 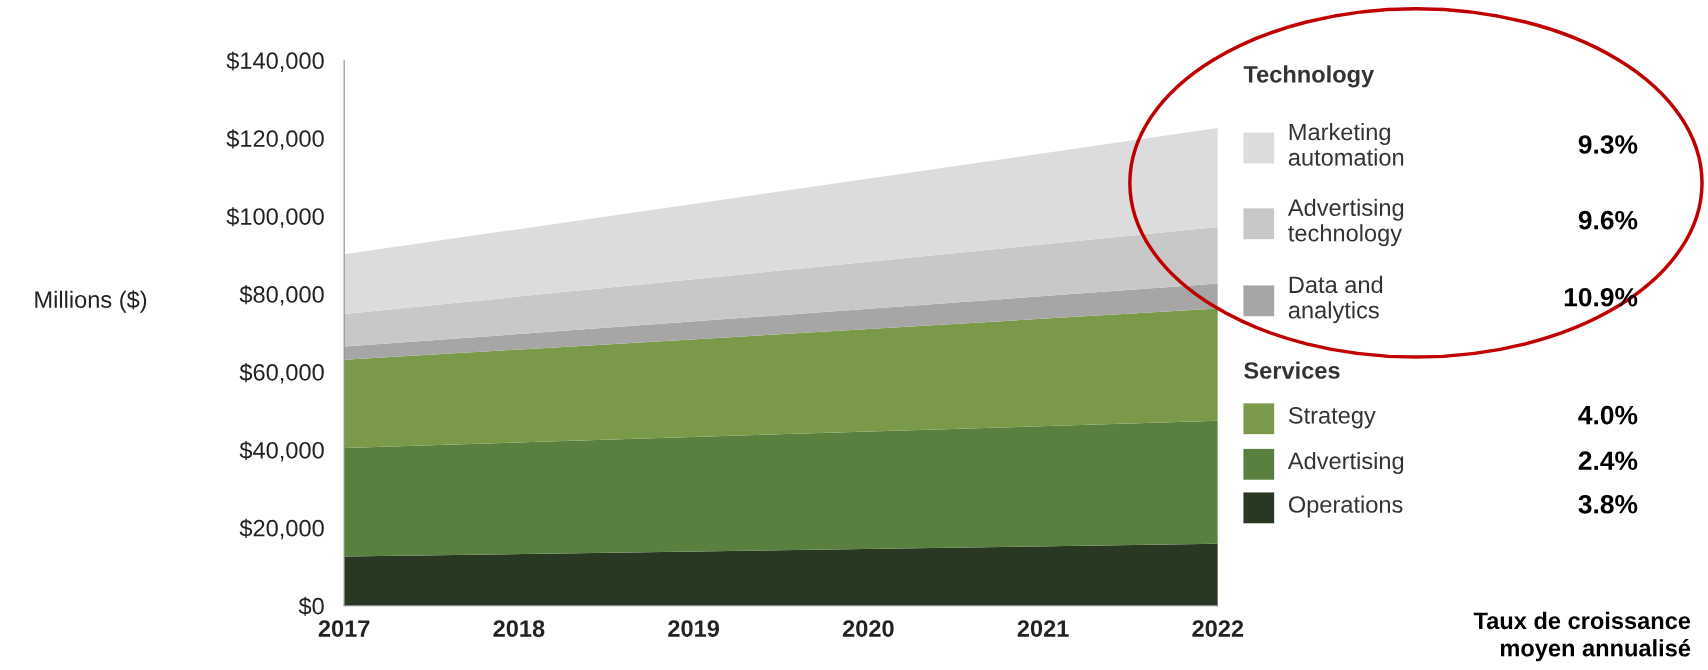 I want to click on y-tick-label: $140,000, so click(x=275, y=61).